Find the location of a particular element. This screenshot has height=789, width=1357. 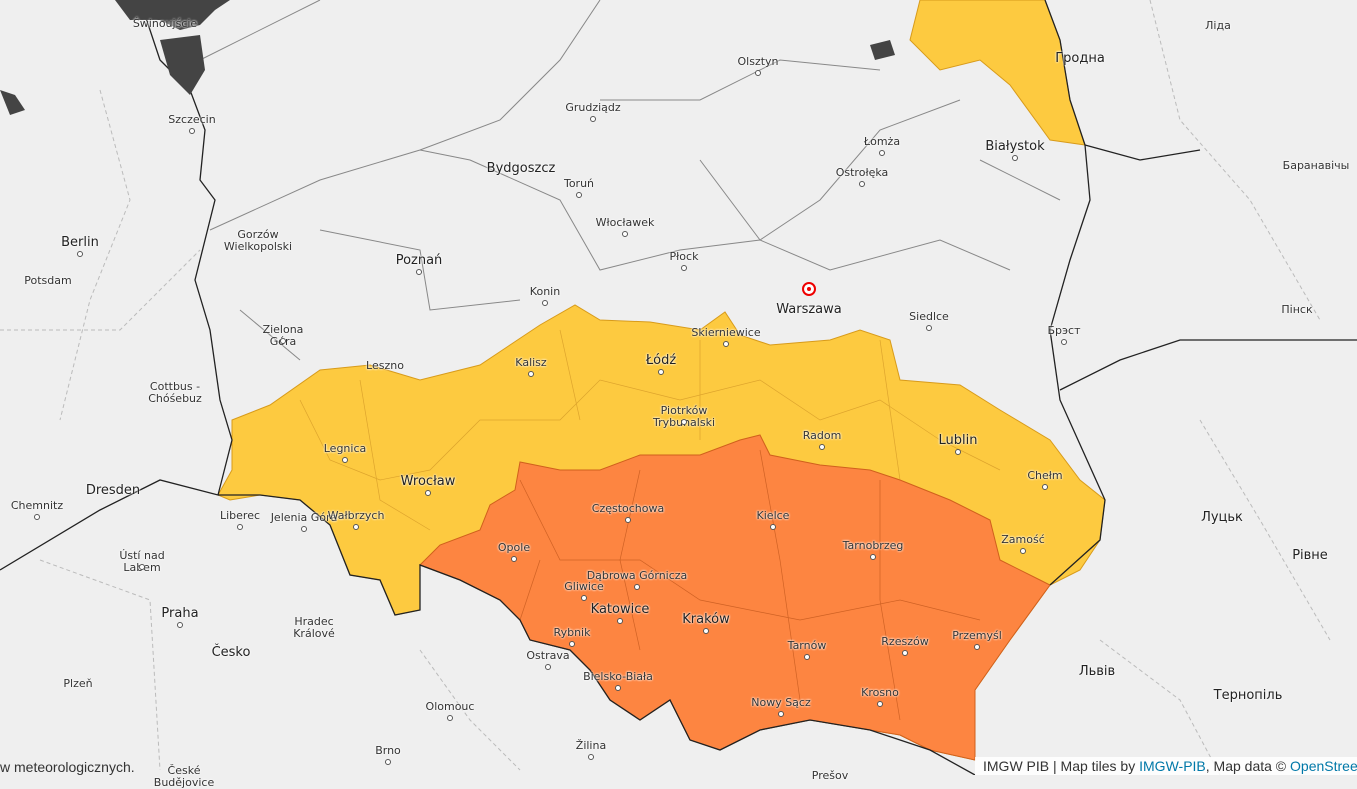

city-label: Białystok is located at coordinates (1015, 146).